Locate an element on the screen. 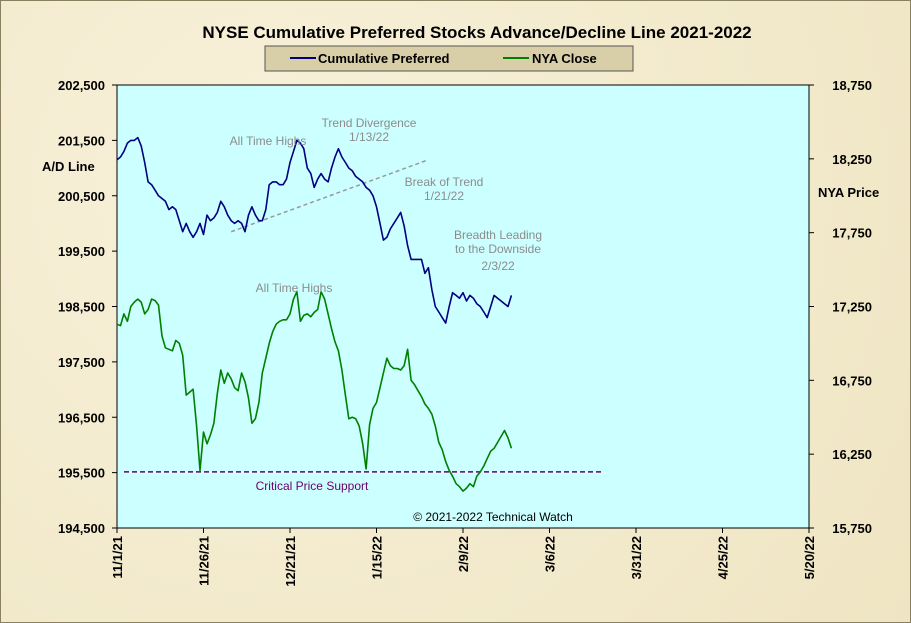  series-line-nya-close is located at coordinates (314, 391).